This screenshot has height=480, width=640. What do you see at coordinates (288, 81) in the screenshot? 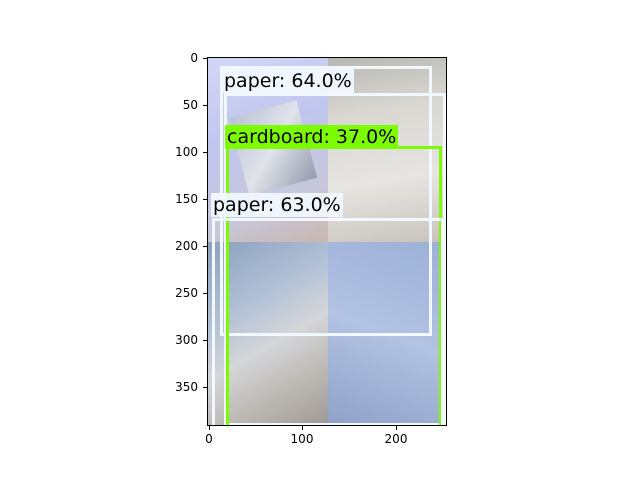
I see `detection-label-paper-64: paper: 64.0%` at bounding box center [288, 81].